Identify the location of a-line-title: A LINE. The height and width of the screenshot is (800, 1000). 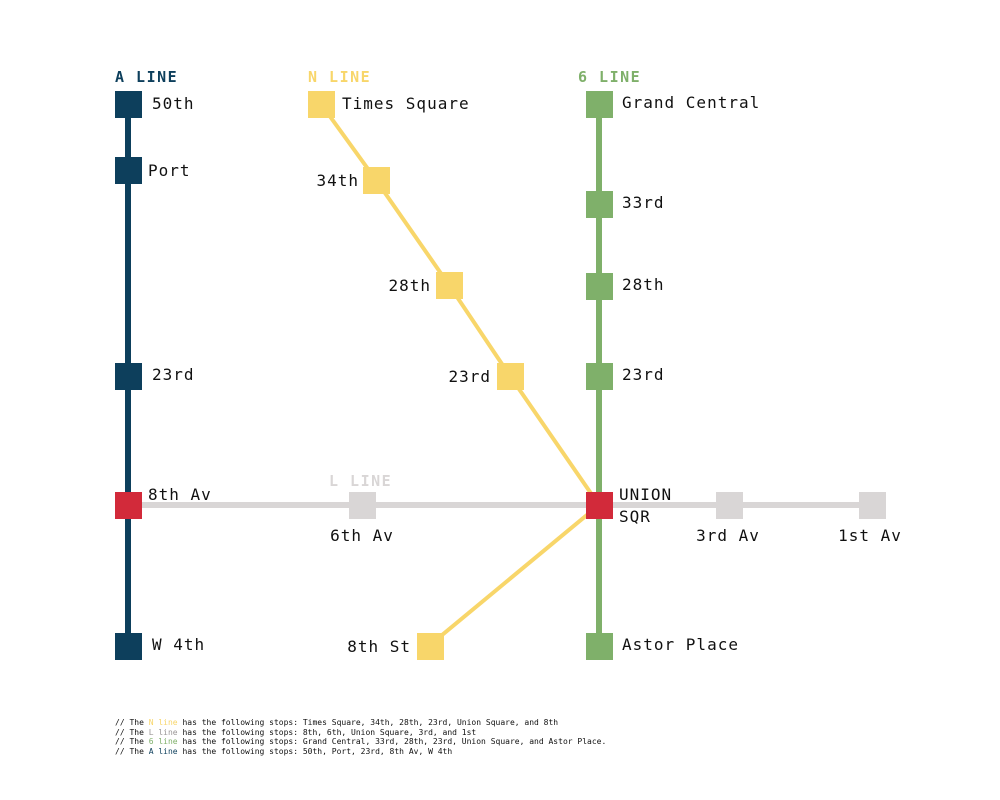
(146, 77).